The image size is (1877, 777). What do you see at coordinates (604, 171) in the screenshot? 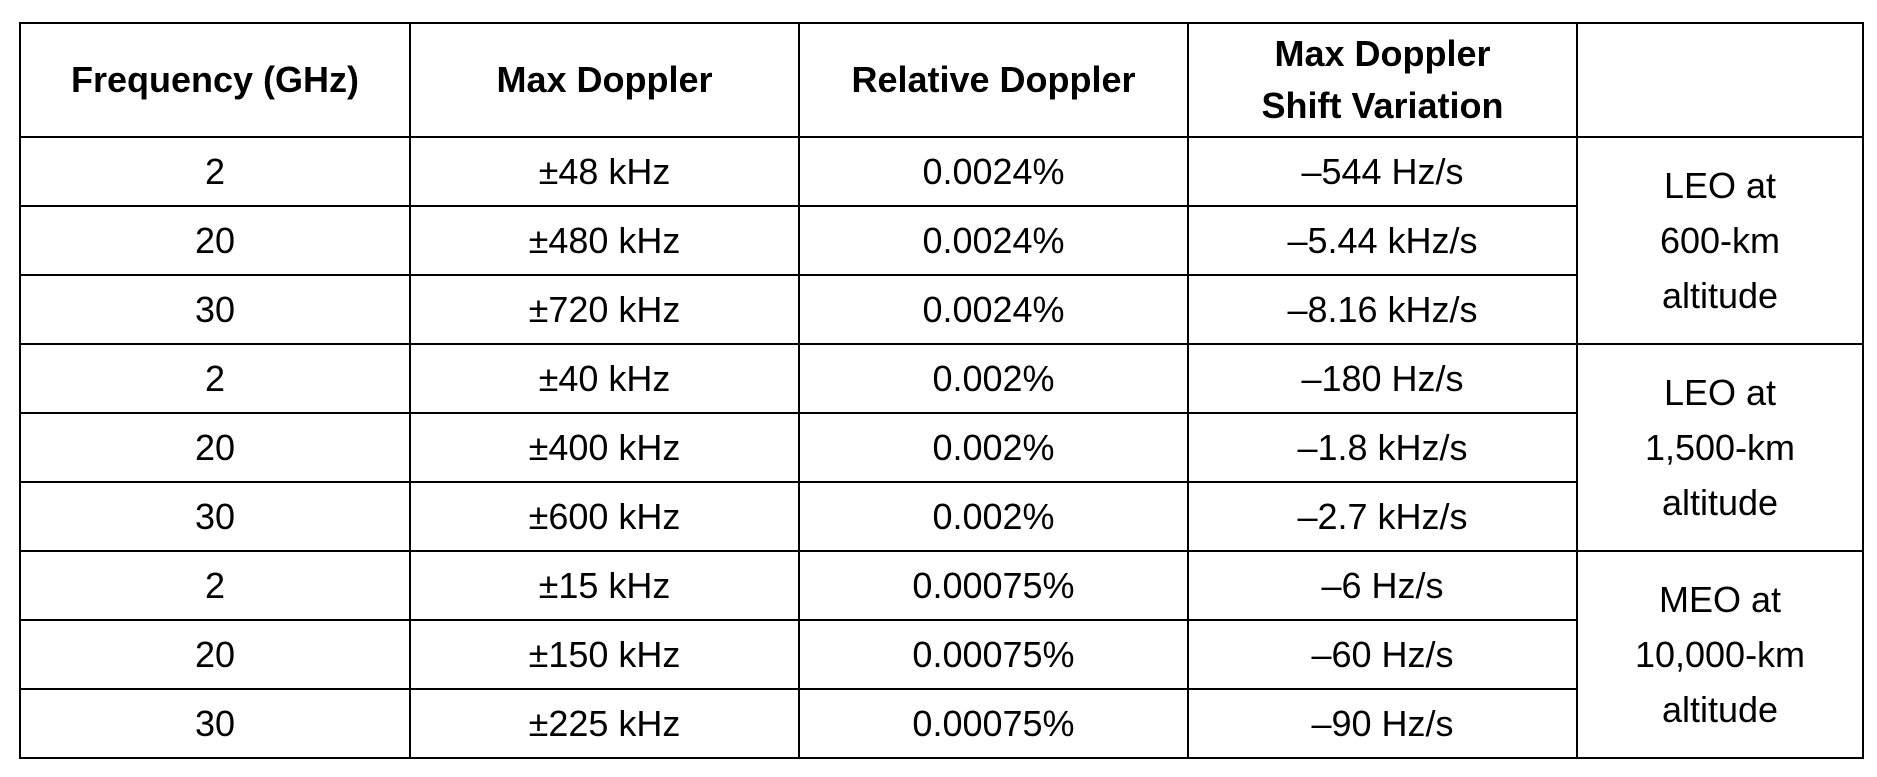
I see `cell-max-doppler: ±48 kHz` at bounding box center [604, 171].